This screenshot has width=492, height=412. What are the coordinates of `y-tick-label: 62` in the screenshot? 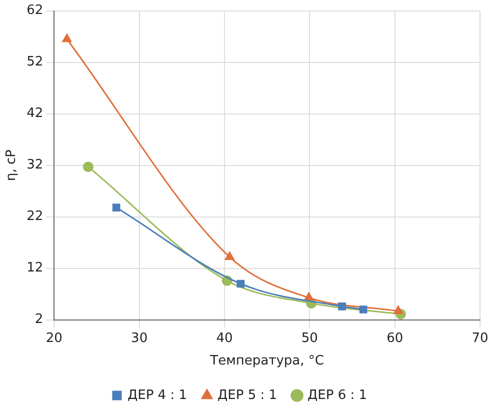 It's located at (35, 10).